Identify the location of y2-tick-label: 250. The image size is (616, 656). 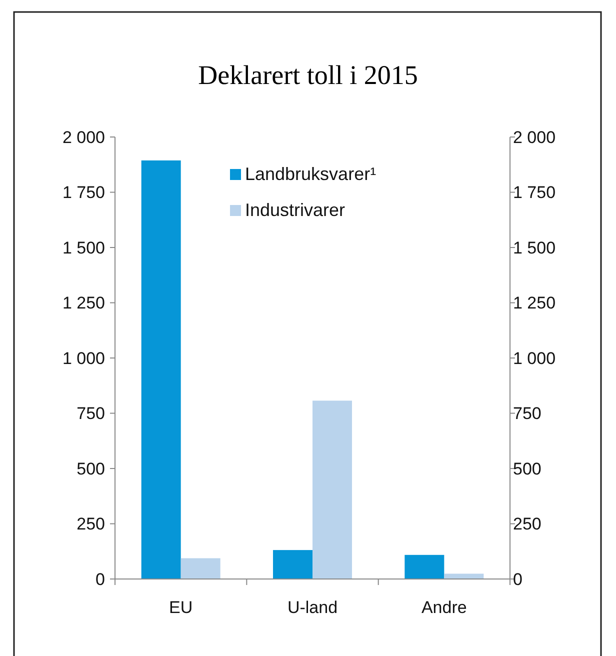
(527, 524).